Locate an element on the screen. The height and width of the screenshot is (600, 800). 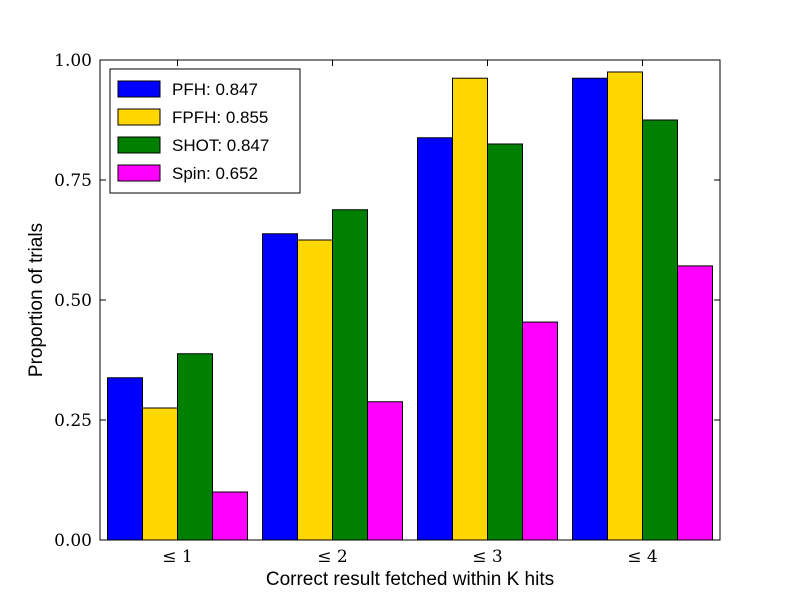
legend-label-3: Spin: 0.652 is located at coordinates (215, 173).